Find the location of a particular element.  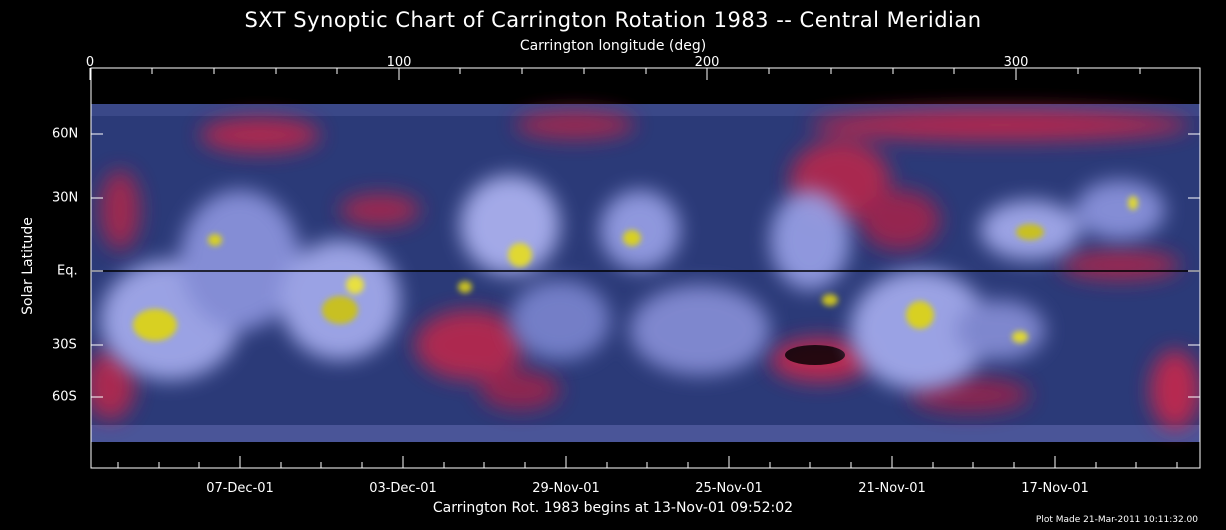

bottom-tick-label: 03-Dec-01 is located at coordinates (403, 488).